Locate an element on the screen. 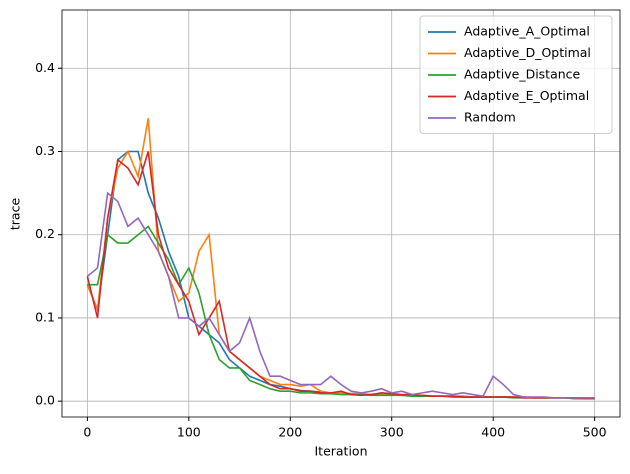  y-tick-label: 0.1 is located at coordinates (45, 316).